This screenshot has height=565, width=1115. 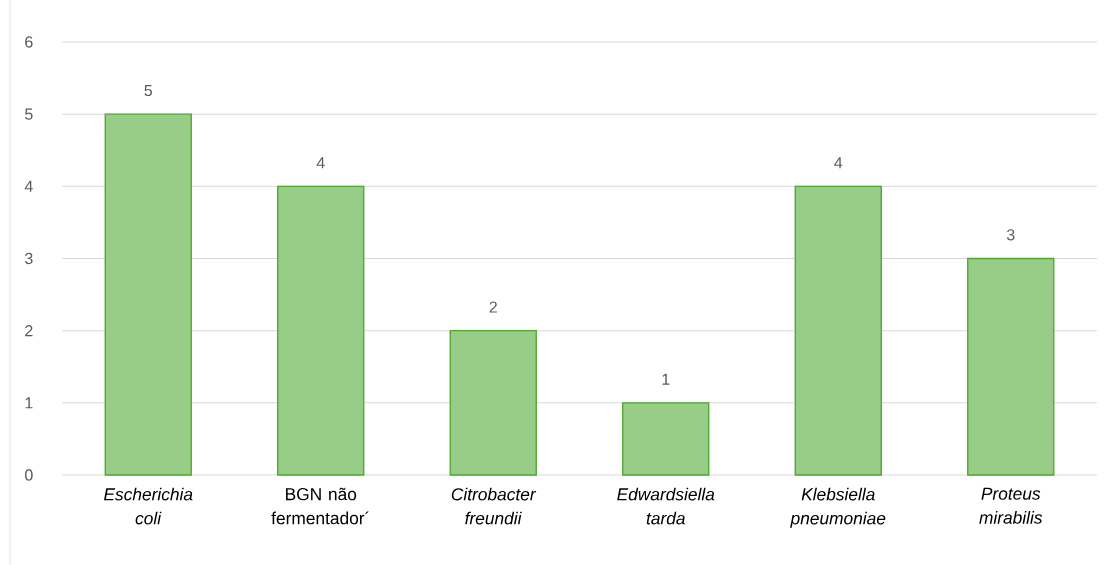 What do you see at coordinates (28, 186) in the screenshot?
I see `y-tick-label: 4` at bounding box center [28, 186].